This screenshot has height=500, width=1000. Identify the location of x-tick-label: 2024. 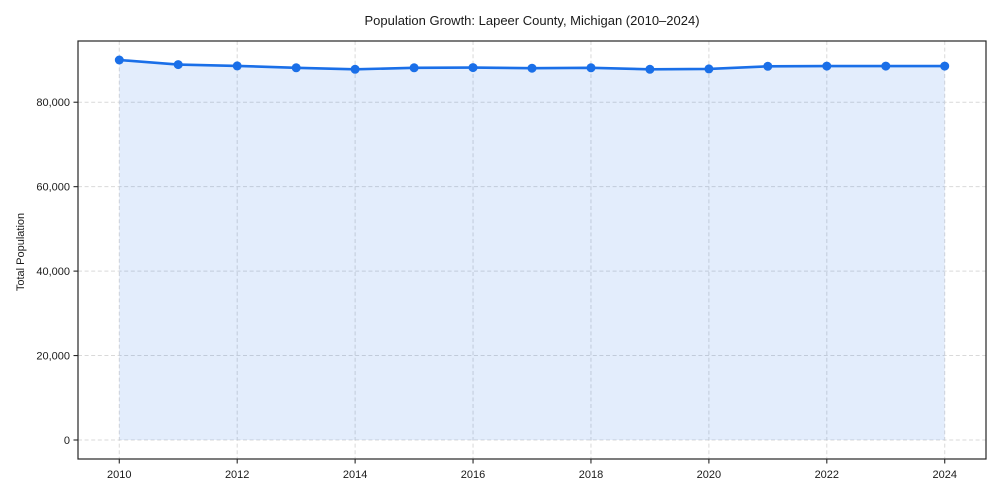
(944, 475).